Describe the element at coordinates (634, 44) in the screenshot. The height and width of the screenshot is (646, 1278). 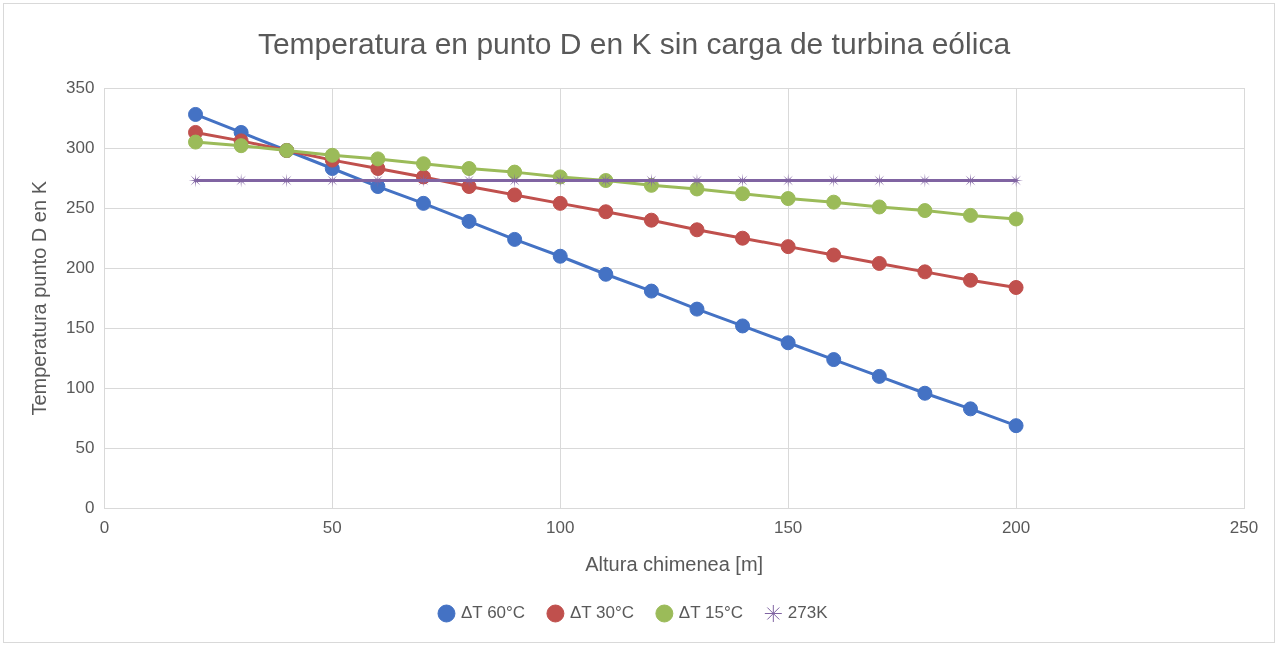
I see `chart-title: Temperatura en punto D en K sin carga de turbina eólica` at that location.